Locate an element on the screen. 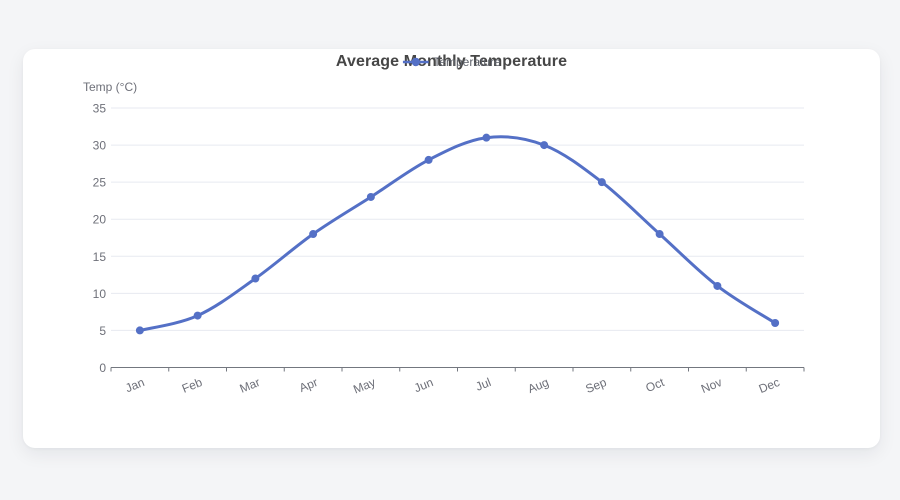 The height and width of the screenshot is (500, 900). x-axis-label: Dec is located at coordinates (769, 385).